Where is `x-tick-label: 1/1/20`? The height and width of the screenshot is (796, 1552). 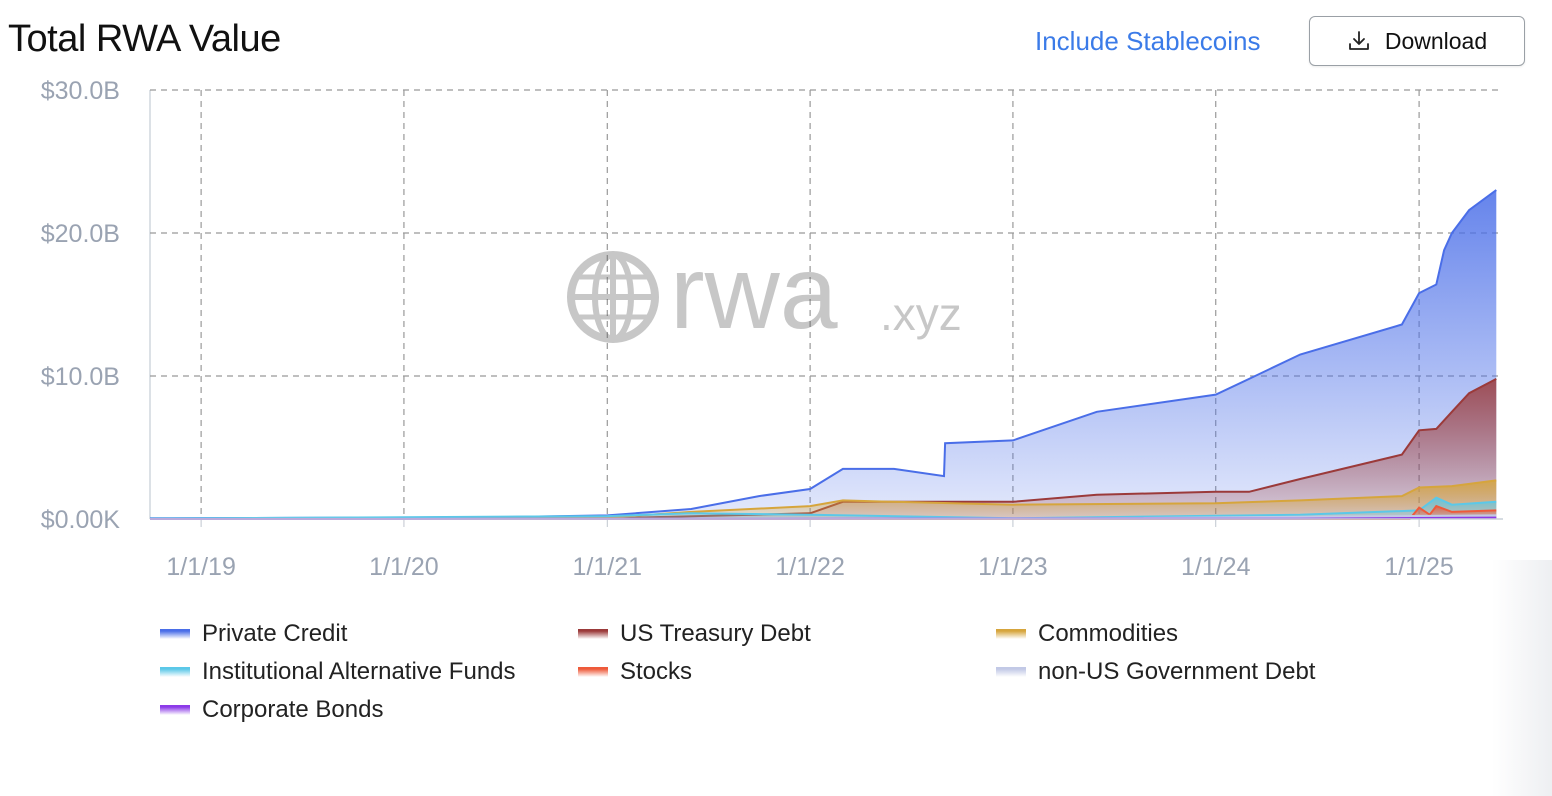 x-tick-label: 1/1/20 is located at coordinates (404, 567).